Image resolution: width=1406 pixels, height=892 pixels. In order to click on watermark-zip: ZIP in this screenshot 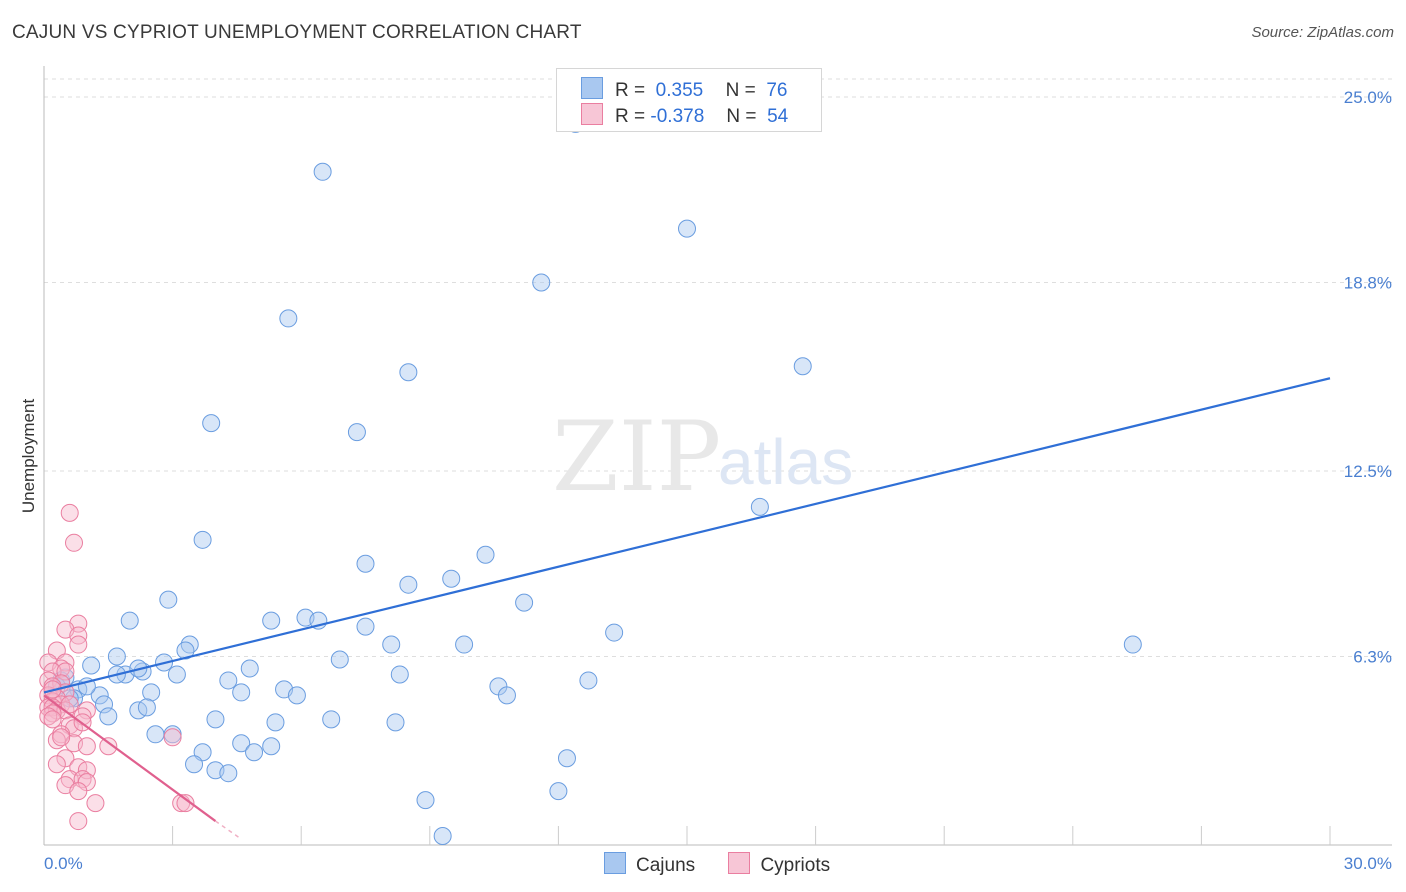, I will do `click(636, 457)`.